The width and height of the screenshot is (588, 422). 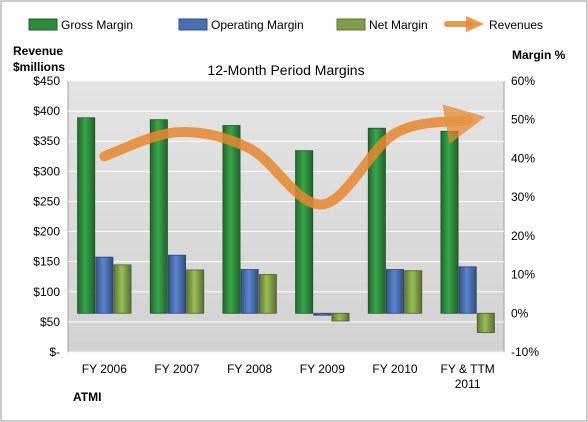 What do you see at coordinates (43, 24) in the screenshot?
I see `legend-swatch-gross-margin` at bounding box center [43, 24].